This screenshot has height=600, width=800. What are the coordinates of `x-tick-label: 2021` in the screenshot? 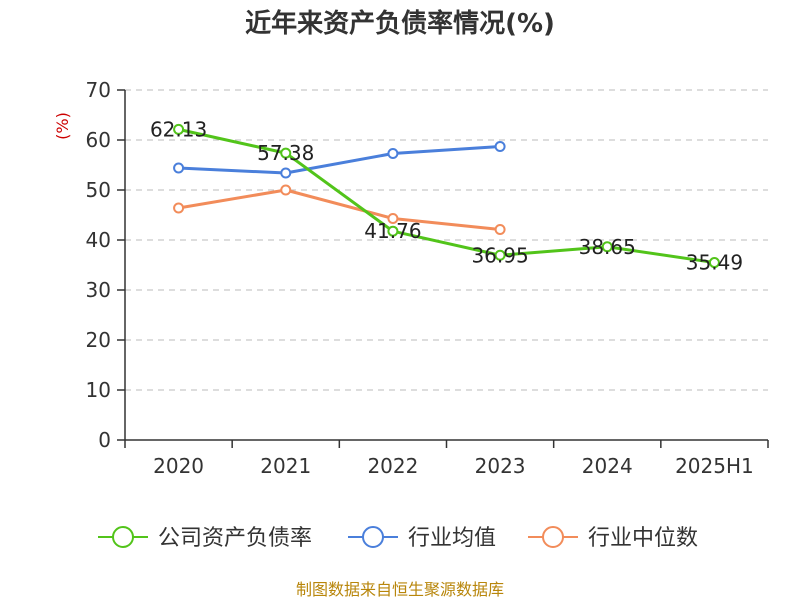 It's located at (285, 466).